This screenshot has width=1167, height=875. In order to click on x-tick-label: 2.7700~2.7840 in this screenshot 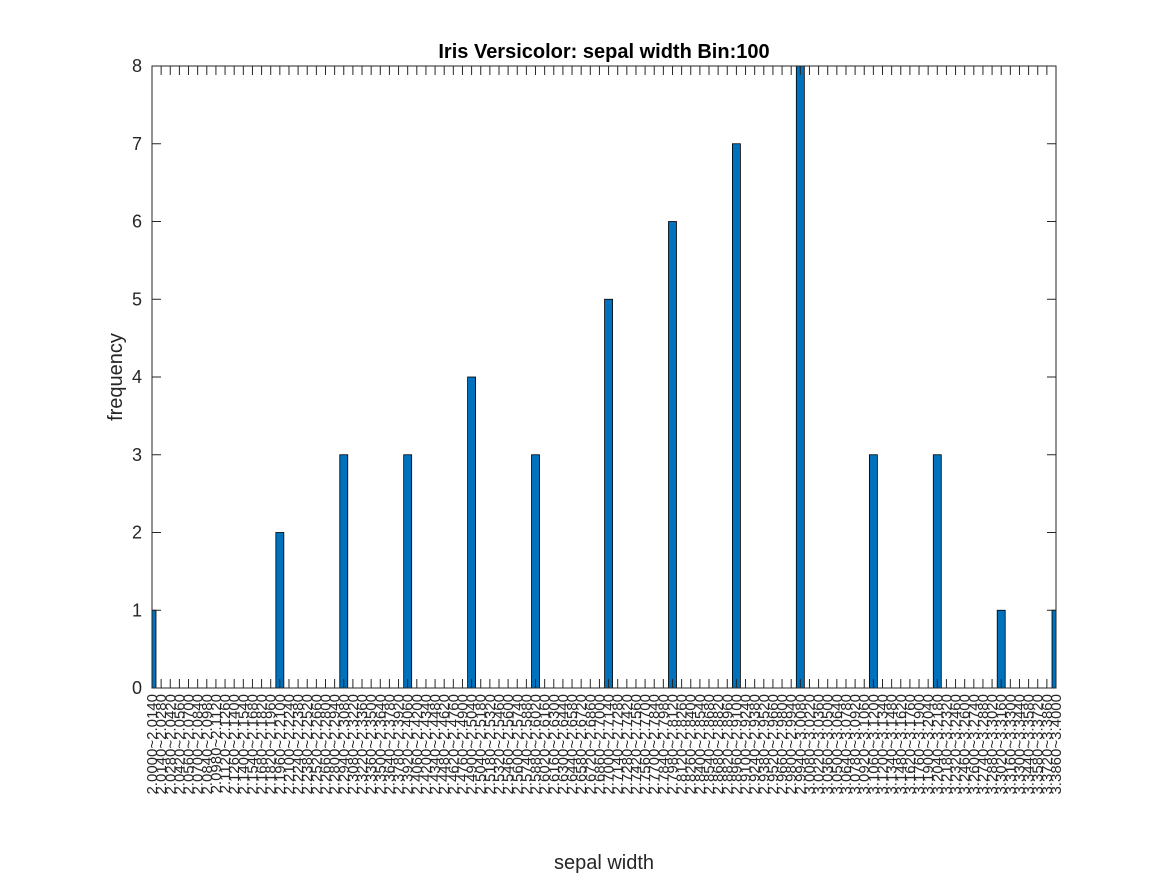, I will do `click(654, 744)`.